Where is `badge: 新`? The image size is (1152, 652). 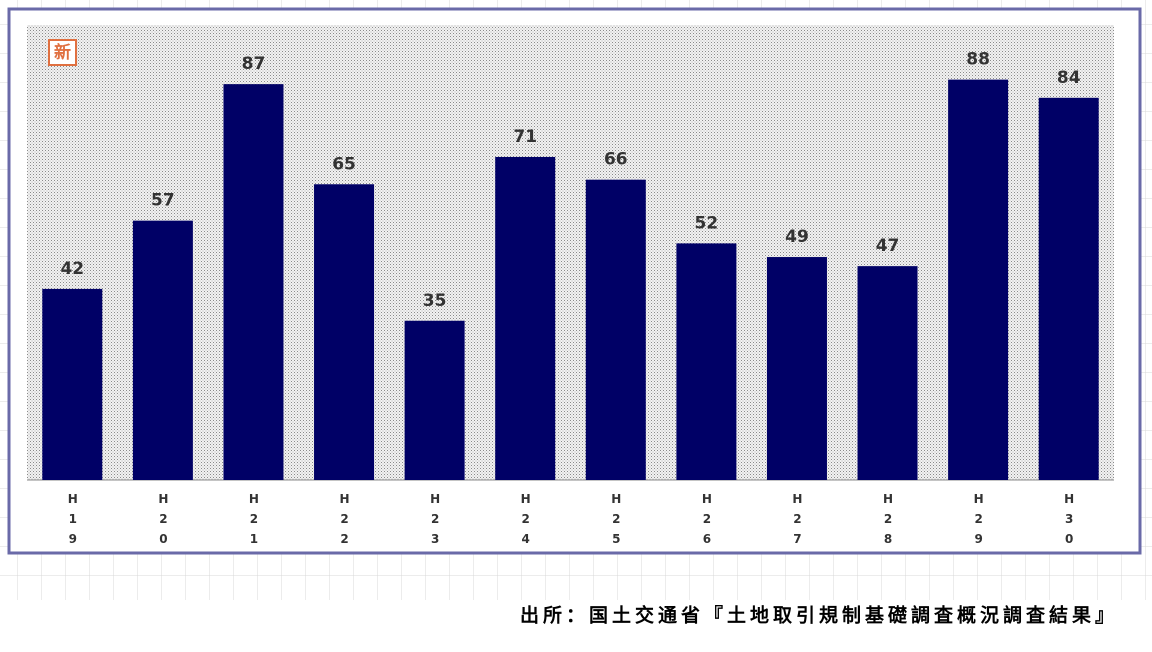
badge: 新 is located at coordinates (62, 52).